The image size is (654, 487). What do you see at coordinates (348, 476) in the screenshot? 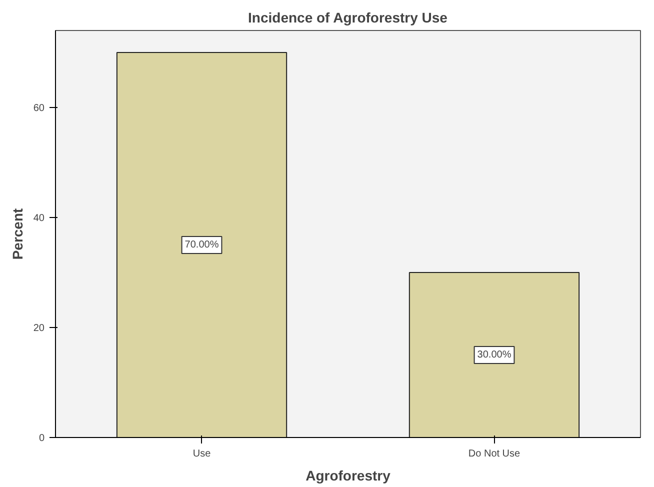
I see `x-axis-title: Agroforestry` at bounding box center [348, 476].